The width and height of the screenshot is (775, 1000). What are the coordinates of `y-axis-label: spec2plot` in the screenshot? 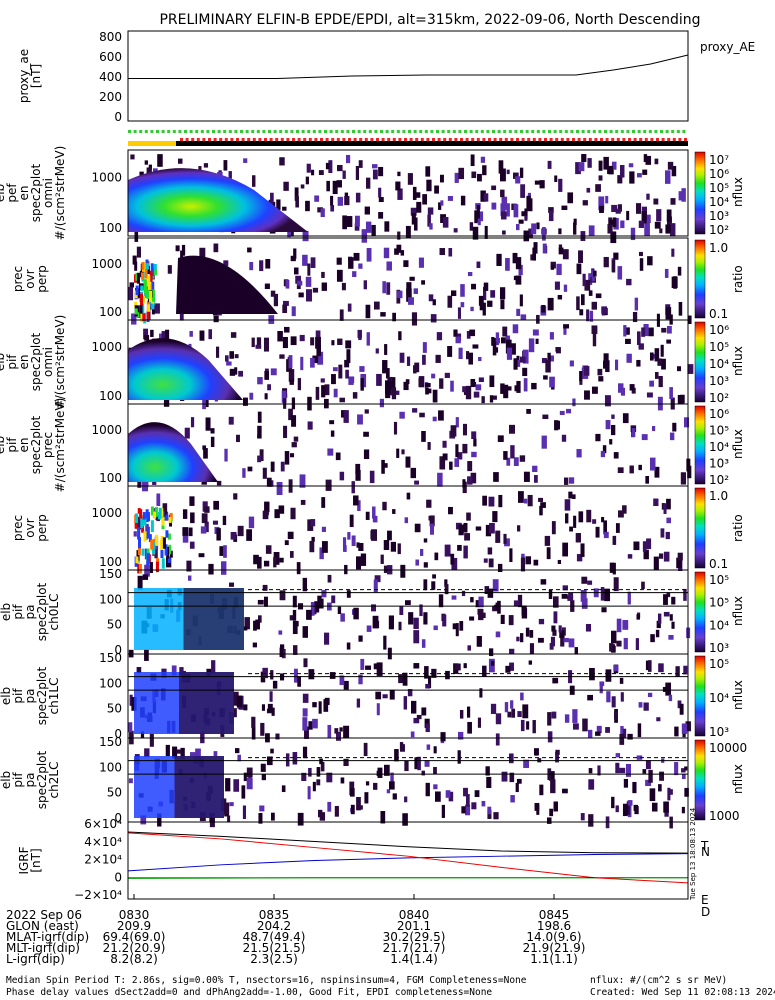 It's located at (36, 192).